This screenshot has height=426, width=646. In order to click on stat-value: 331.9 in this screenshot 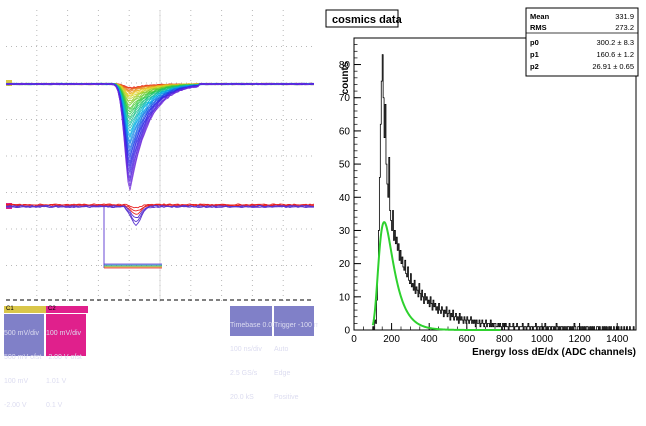, I will do `click(624, 16)`.